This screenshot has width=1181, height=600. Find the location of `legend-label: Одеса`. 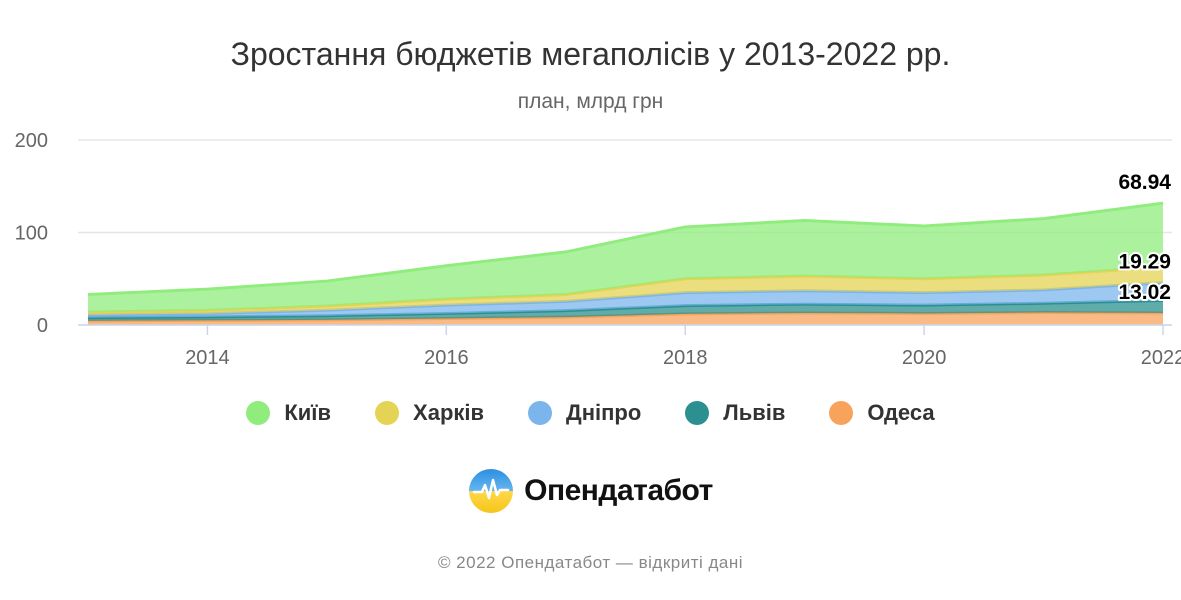

legend-label: Одеса is located at coordinates (901, 412).